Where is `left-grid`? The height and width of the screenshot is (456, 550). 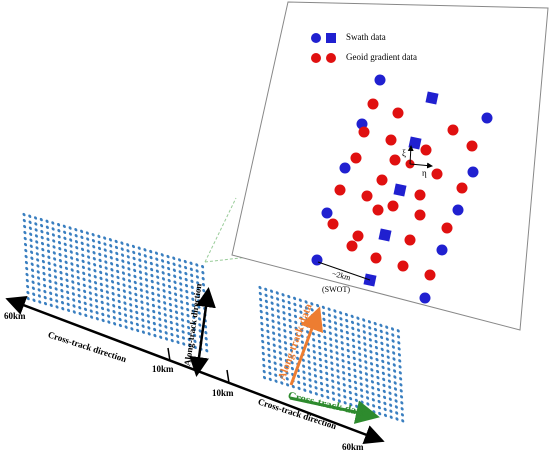 left-grid is located at coordinates (115, 282).